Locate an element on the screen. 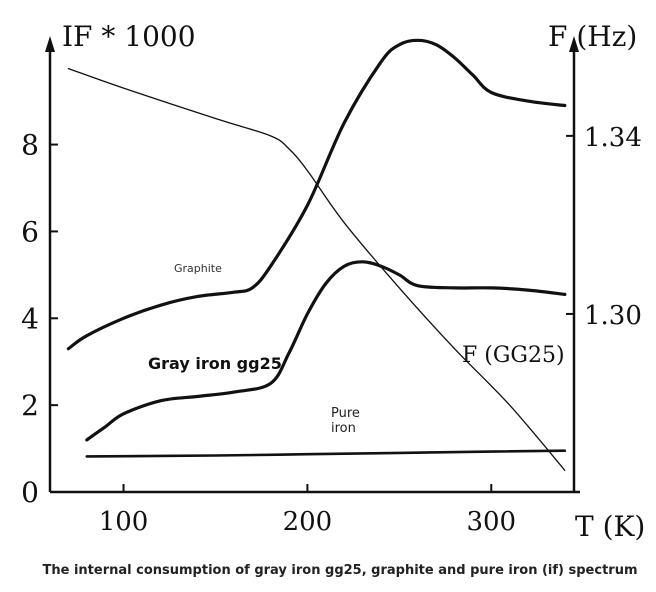 The height and width of the screenshot is (592, 656). annotation-pure-iron-1: Pure is located at coordinates (345, 413).